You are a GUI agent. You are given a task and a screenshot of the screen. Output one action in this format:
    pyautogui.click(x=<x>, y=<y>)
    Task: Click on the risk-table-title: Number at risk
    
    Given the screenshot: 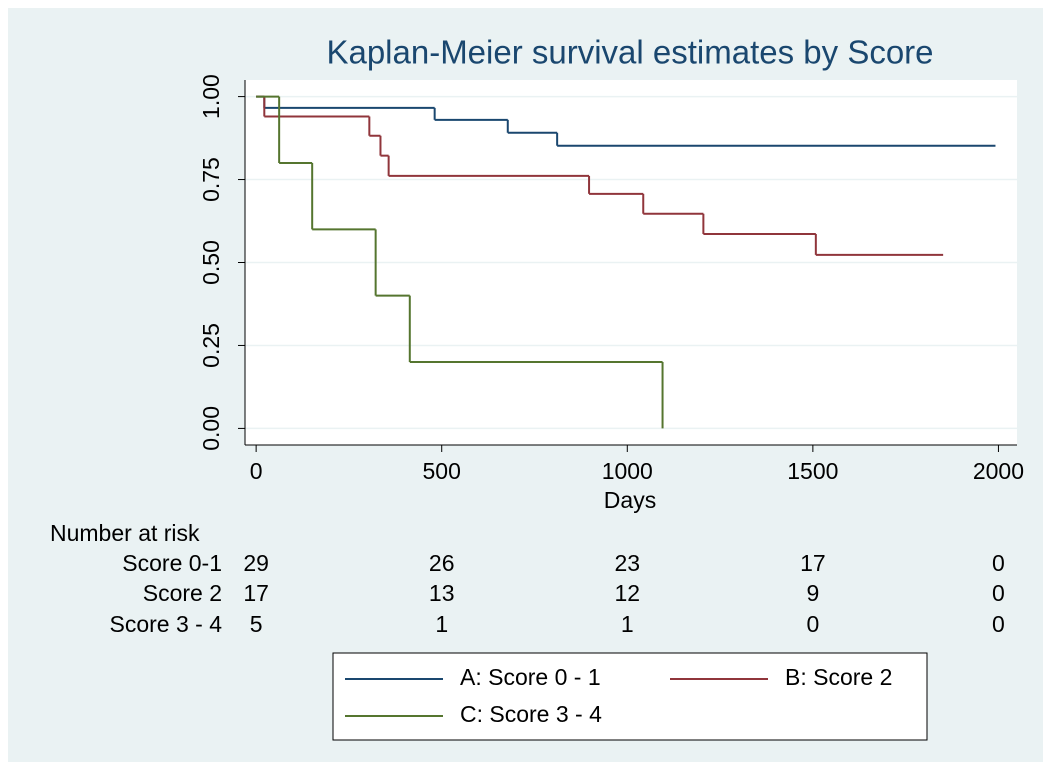 What is the action you would take?
    pyautogui.click(x=125, y=533)
    